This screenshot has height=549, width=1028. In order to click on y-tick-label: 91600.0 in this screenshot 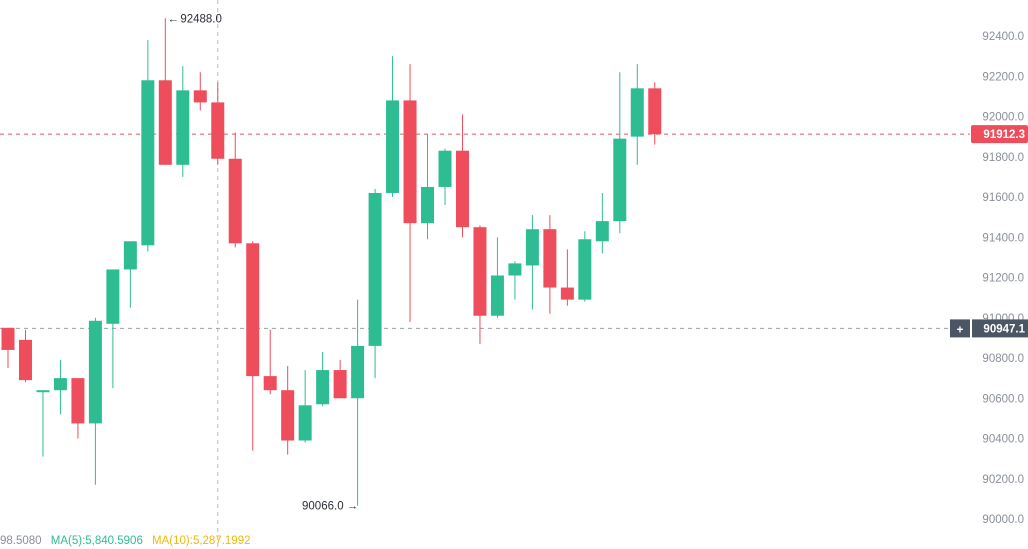, I will do `click(1003, 198)`.